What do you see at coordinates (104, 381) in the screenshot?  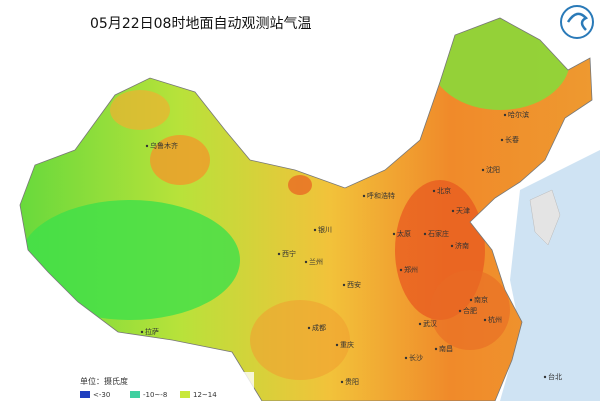 I see `legend-unit: 单位：摄氏度` at bounding box center [104, 381].